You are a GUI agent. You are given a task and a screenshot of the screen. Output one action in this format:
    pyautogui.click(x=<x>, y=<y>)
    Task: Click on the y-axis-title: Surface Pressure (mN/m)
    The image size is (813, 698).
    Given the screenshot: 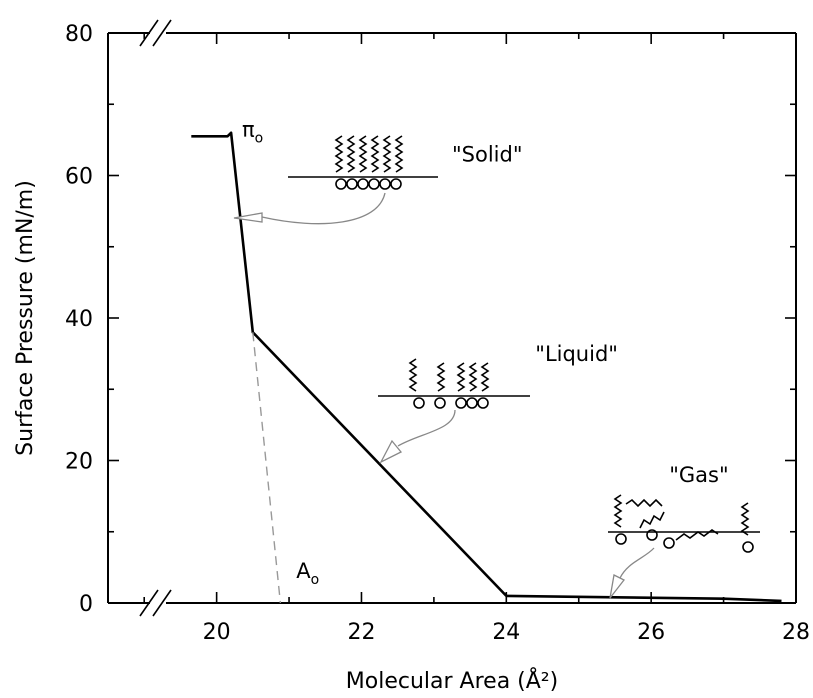 What is the action you would take?
    pyautogui.click(x=25, y=318)
    